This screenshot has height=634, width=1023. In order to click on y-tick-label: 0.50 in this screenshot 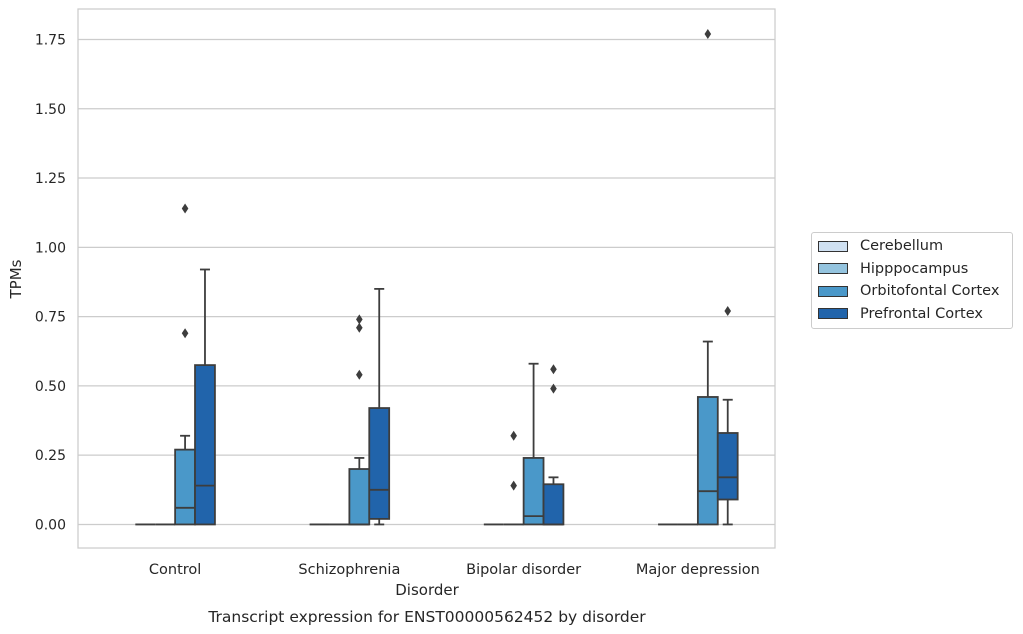, I will do `click(50, 387)`.